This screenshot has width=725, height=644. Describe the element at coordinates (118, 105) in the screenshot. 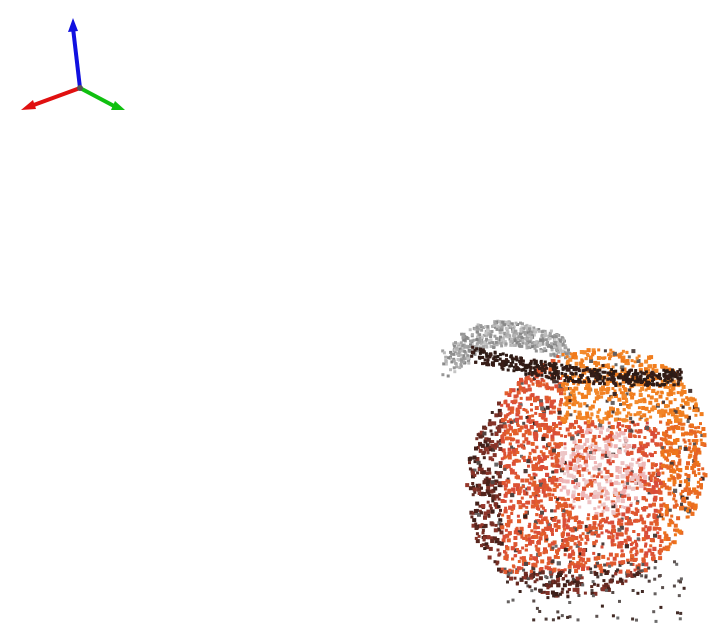

I see `y-axis-arrowhead` at that location.